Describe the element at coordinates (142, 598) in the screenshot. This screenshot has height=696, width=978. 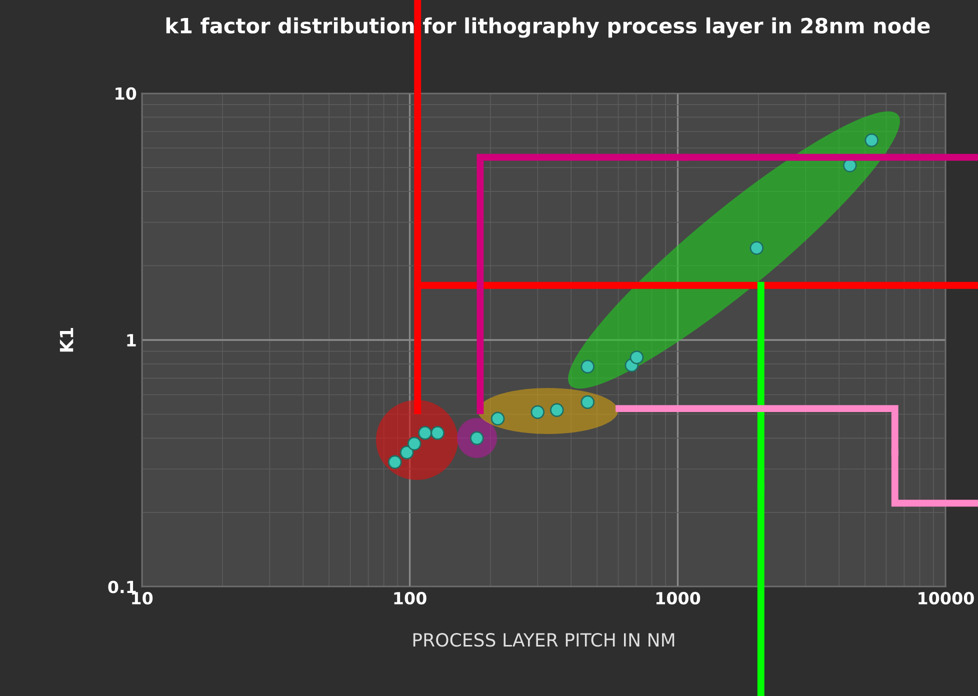
I see `x-tick-label: 10` at that location.